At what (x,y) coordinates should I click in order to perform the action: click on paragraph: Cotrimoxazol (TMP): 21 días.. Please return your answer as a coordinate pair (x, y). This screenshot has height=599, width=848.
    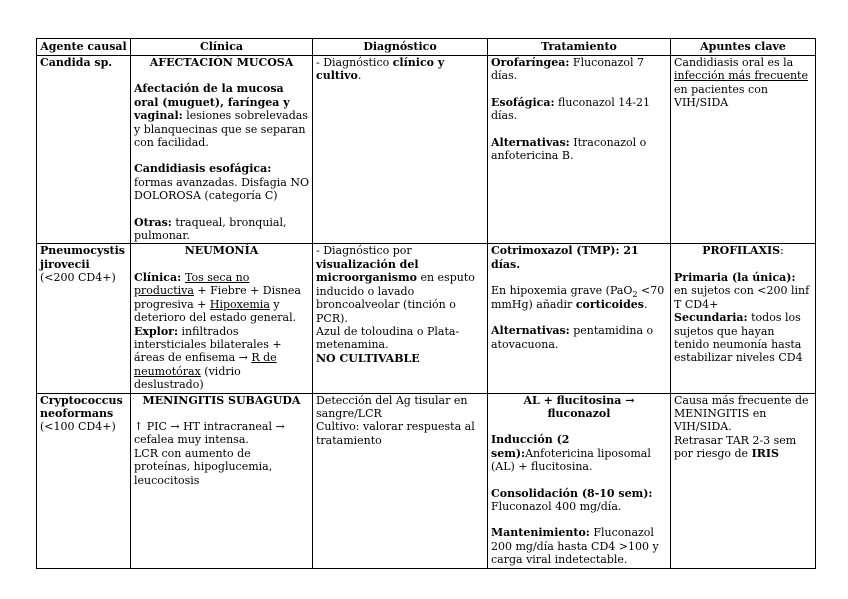
    Looking at the image, I should click on (579, 257).